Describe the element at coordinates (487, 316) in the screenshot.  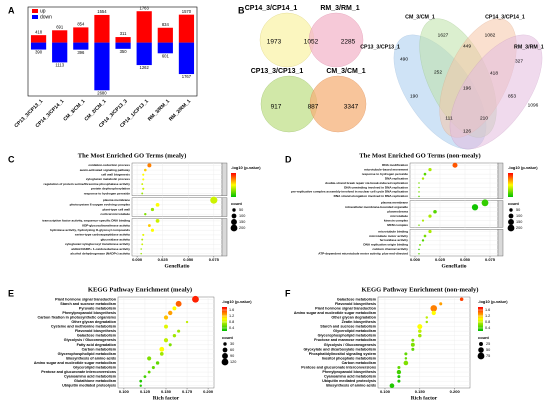
I see `colorbar-tick-label: 1.2` at that location.